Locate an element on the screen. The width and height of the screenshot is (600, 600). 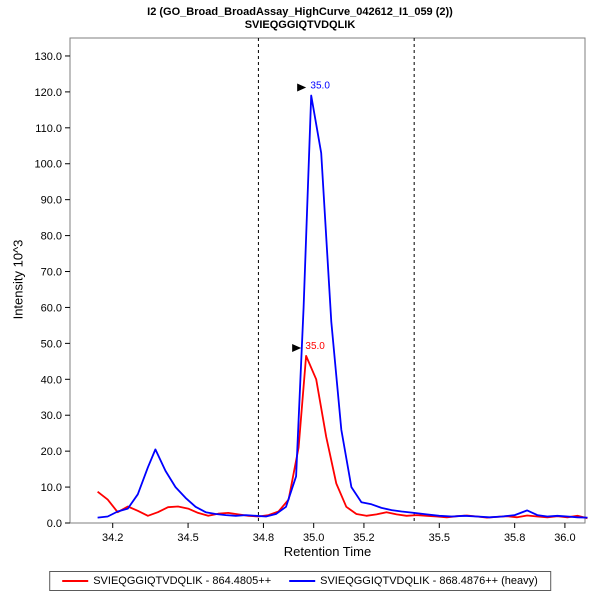
y-tick-label: 10.0 is located at coordinates (51, 488).